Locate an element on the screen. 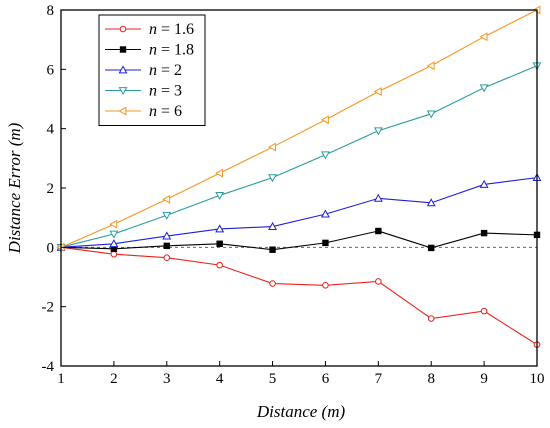 The width and height of the screenshot is (550, 428). legend: n = 1.6 n = 1.8 n = 2 n = 3 n = 6 is located at coordinates (152, 70).